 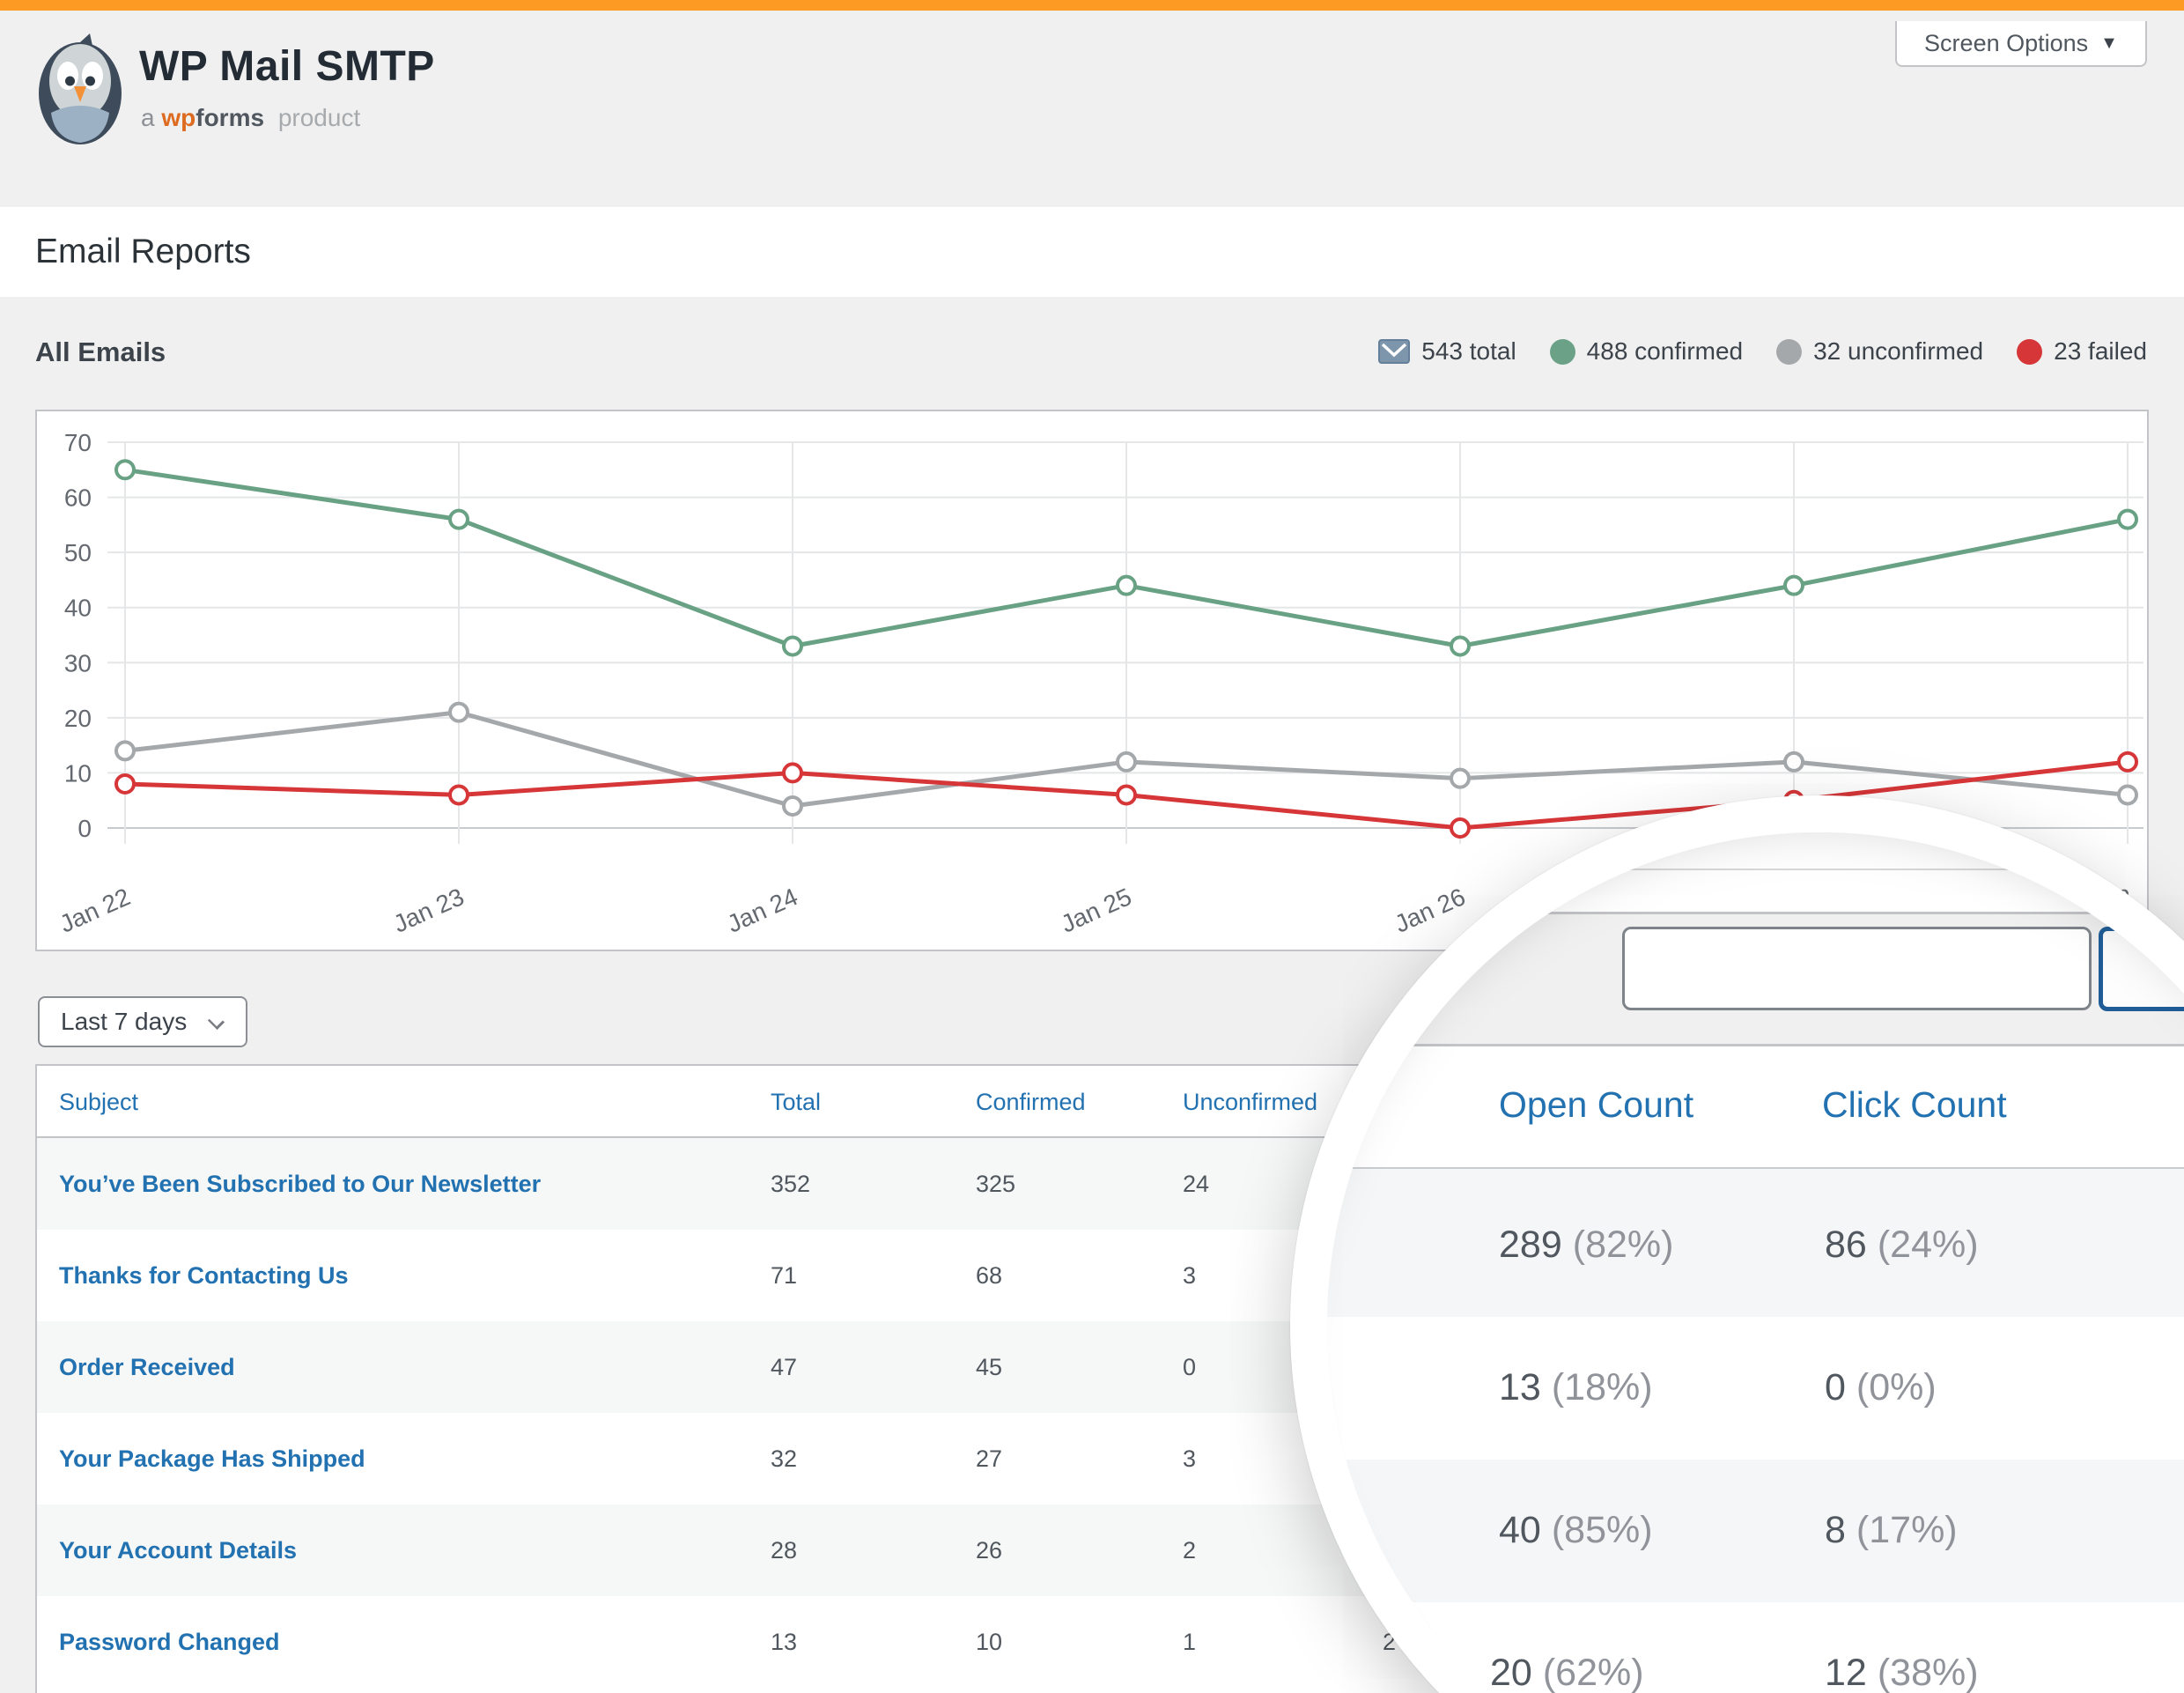 What do you see at coordinates (1196, 1184) in the screenshot?
I see `unconfirmed-cell: 24` at bounding box center [1196, 1184].